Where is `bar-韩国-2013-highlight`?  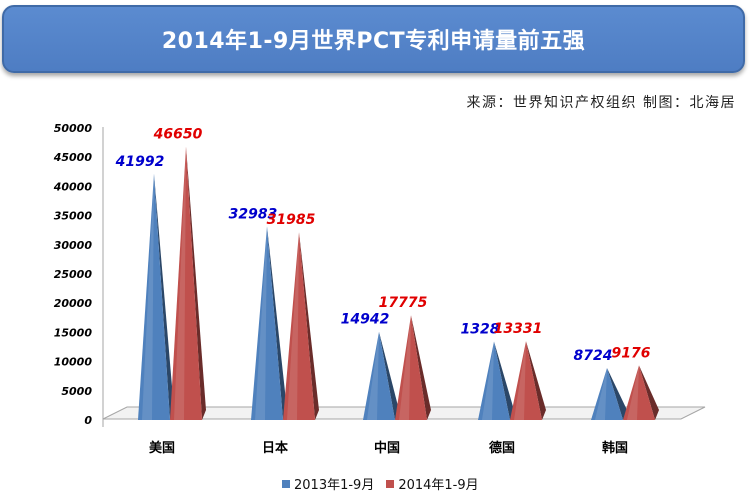
bar-韩国-2013-highlight is located at coordinates (601, 394).